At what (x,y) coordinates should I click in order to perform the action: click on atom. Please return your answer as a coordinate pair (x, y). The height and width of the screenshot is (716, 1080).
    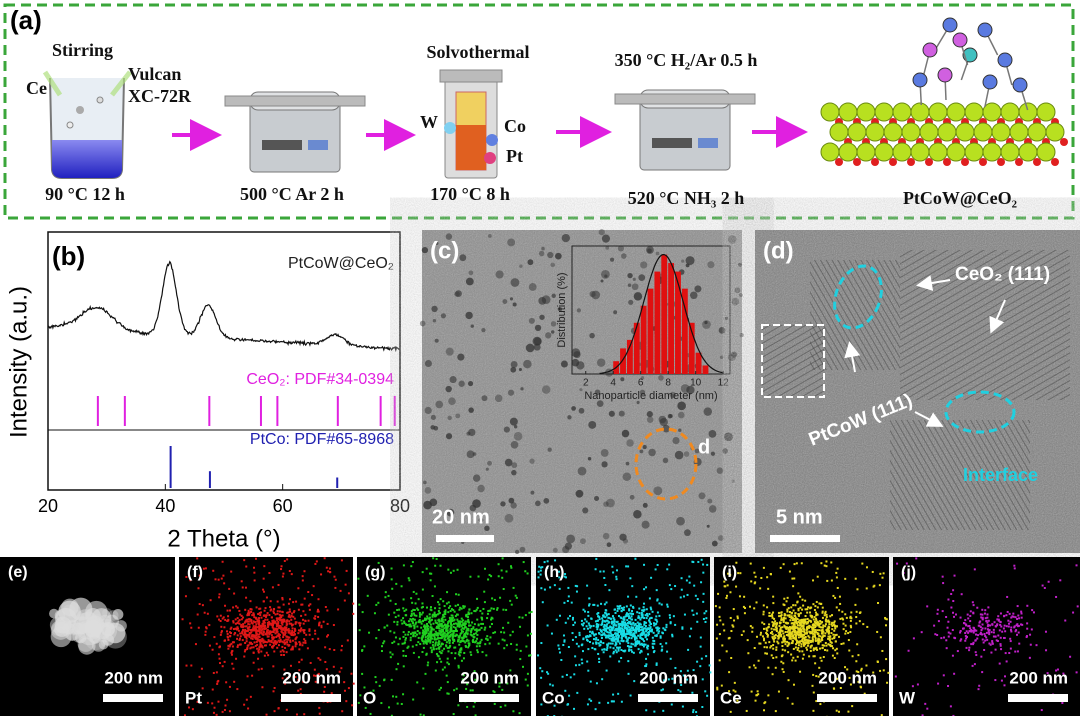
    Looking at the image, I should click on (875, 162).